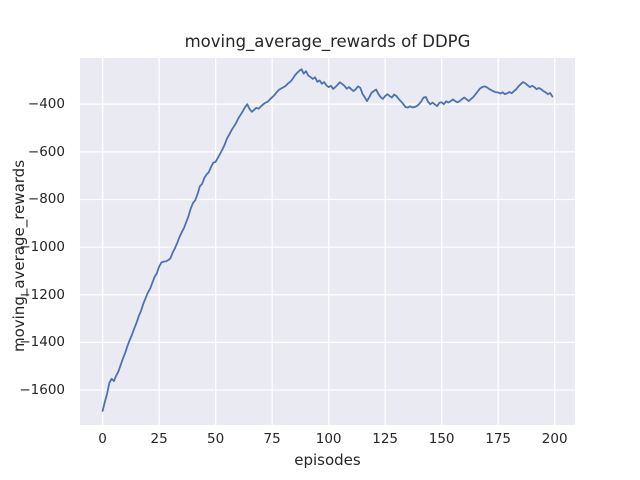  Describe the element at coordinates (102, 439) in the screenshot. I see `x-tick-label: 0` at that location.